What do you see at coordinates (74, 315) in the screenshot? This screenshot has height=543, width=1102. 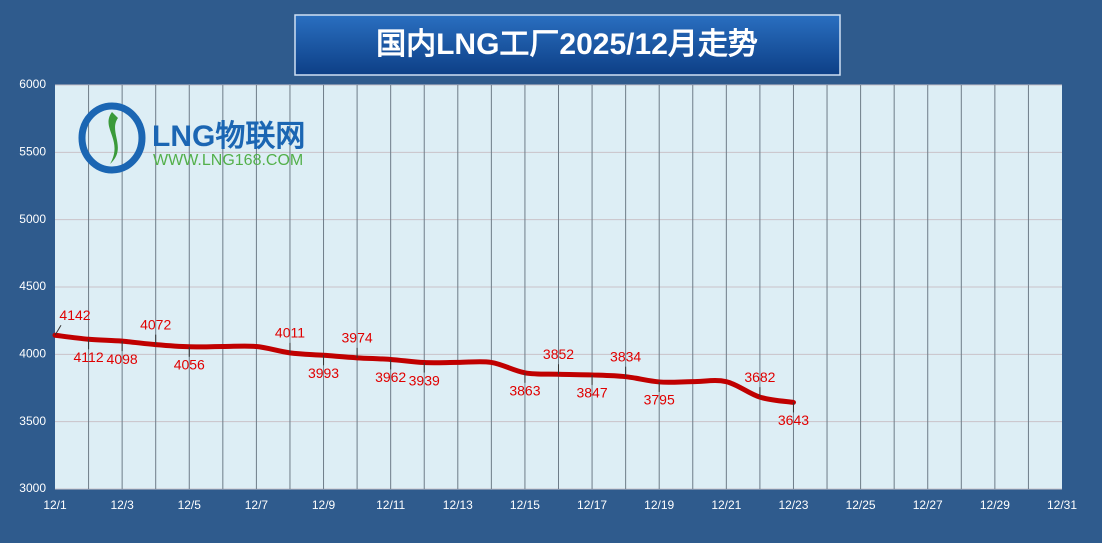 I see `value-label: 4142` at bounding box center [74, 315].